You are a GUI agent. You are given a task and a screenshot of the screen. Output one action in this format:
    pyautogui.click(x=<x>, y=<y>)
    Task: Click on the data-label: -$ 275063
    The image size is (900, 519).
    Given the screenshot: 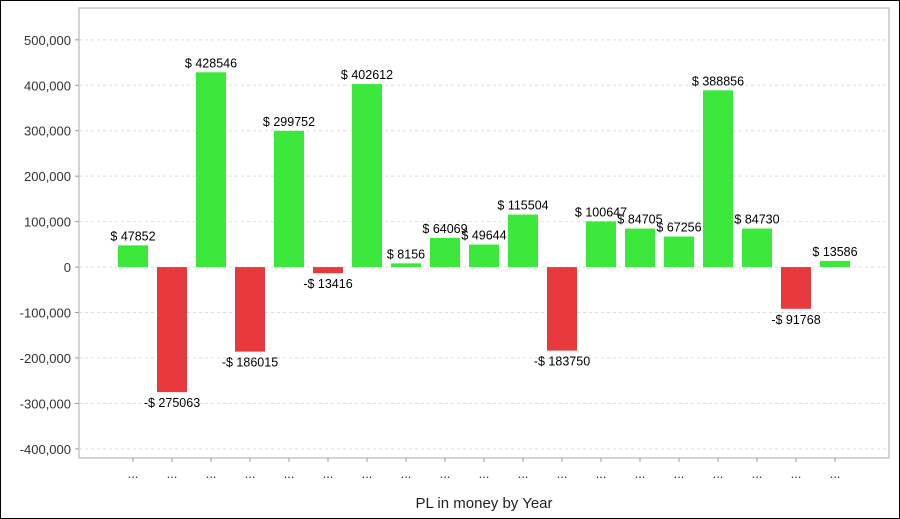 What is the action you would take?
    pyautogui.click(x=172, y=403)
    